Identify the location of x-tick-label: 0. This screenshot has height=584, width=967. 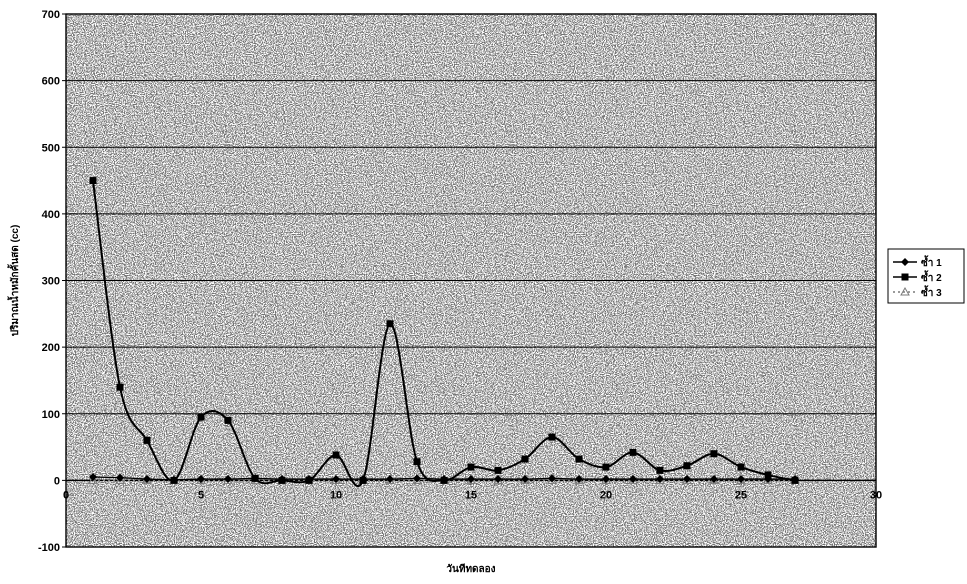
(66, 495).